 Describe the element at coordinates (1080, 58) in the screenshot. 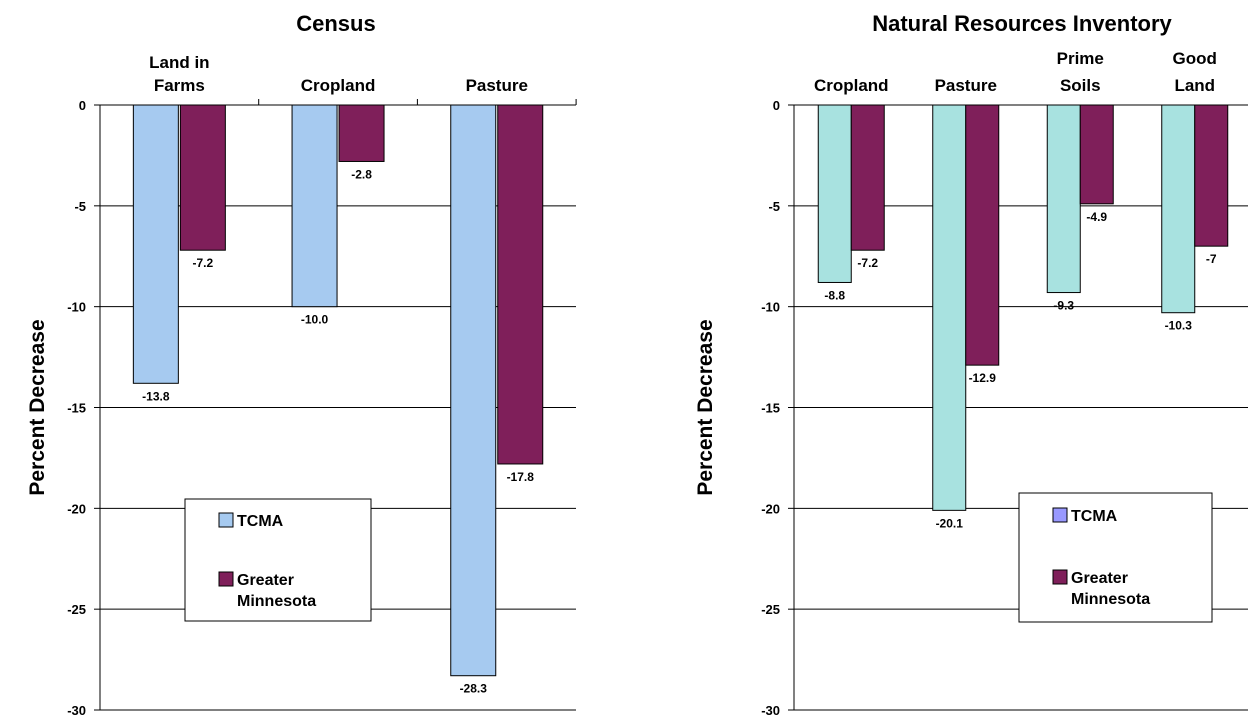

I see `category-label: Prime` at that location.